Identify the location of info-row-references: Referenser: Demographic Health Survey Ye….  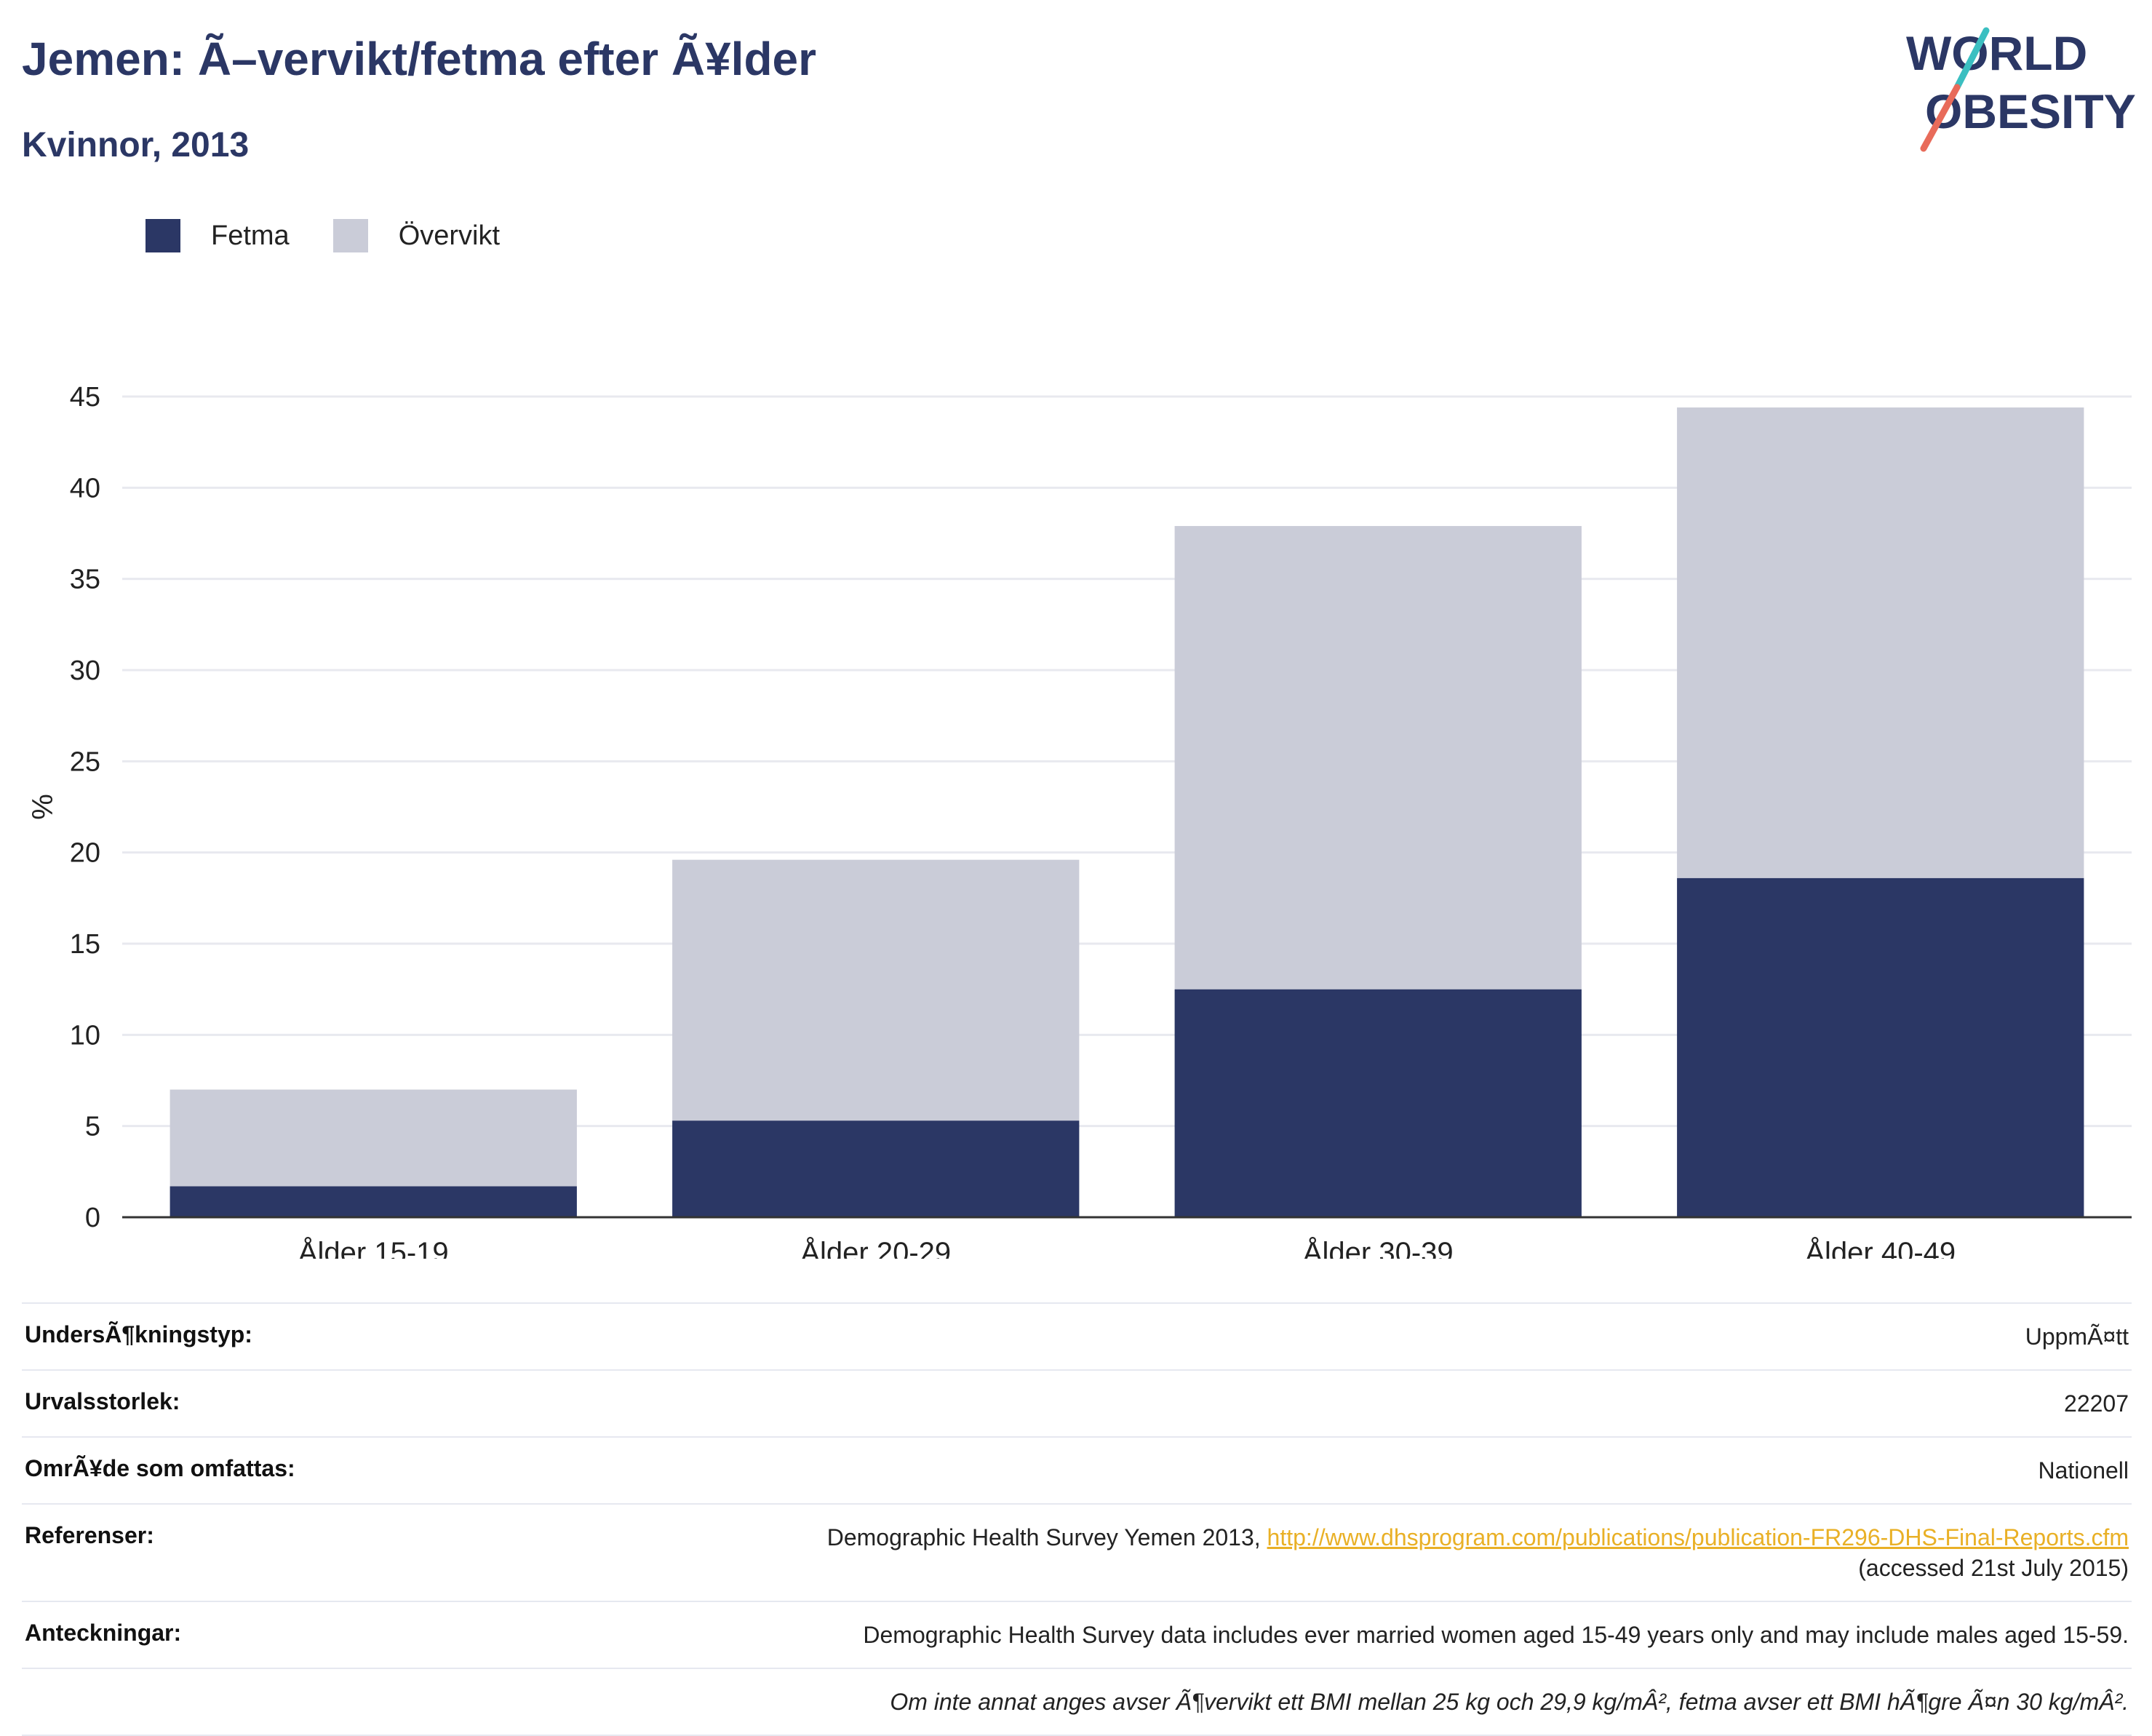
(1077, 1552).